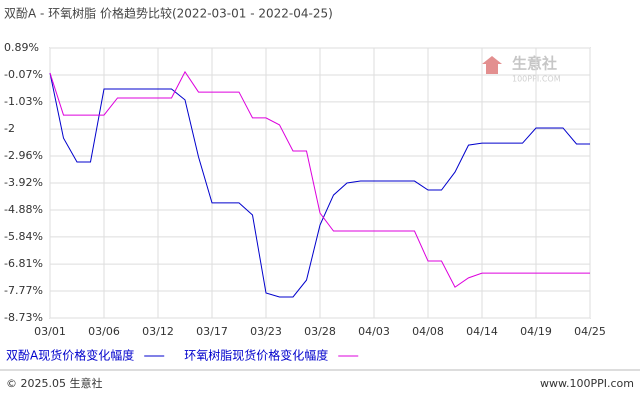  I want to click on y-tick-label: 0.89%, so click(21, 47).